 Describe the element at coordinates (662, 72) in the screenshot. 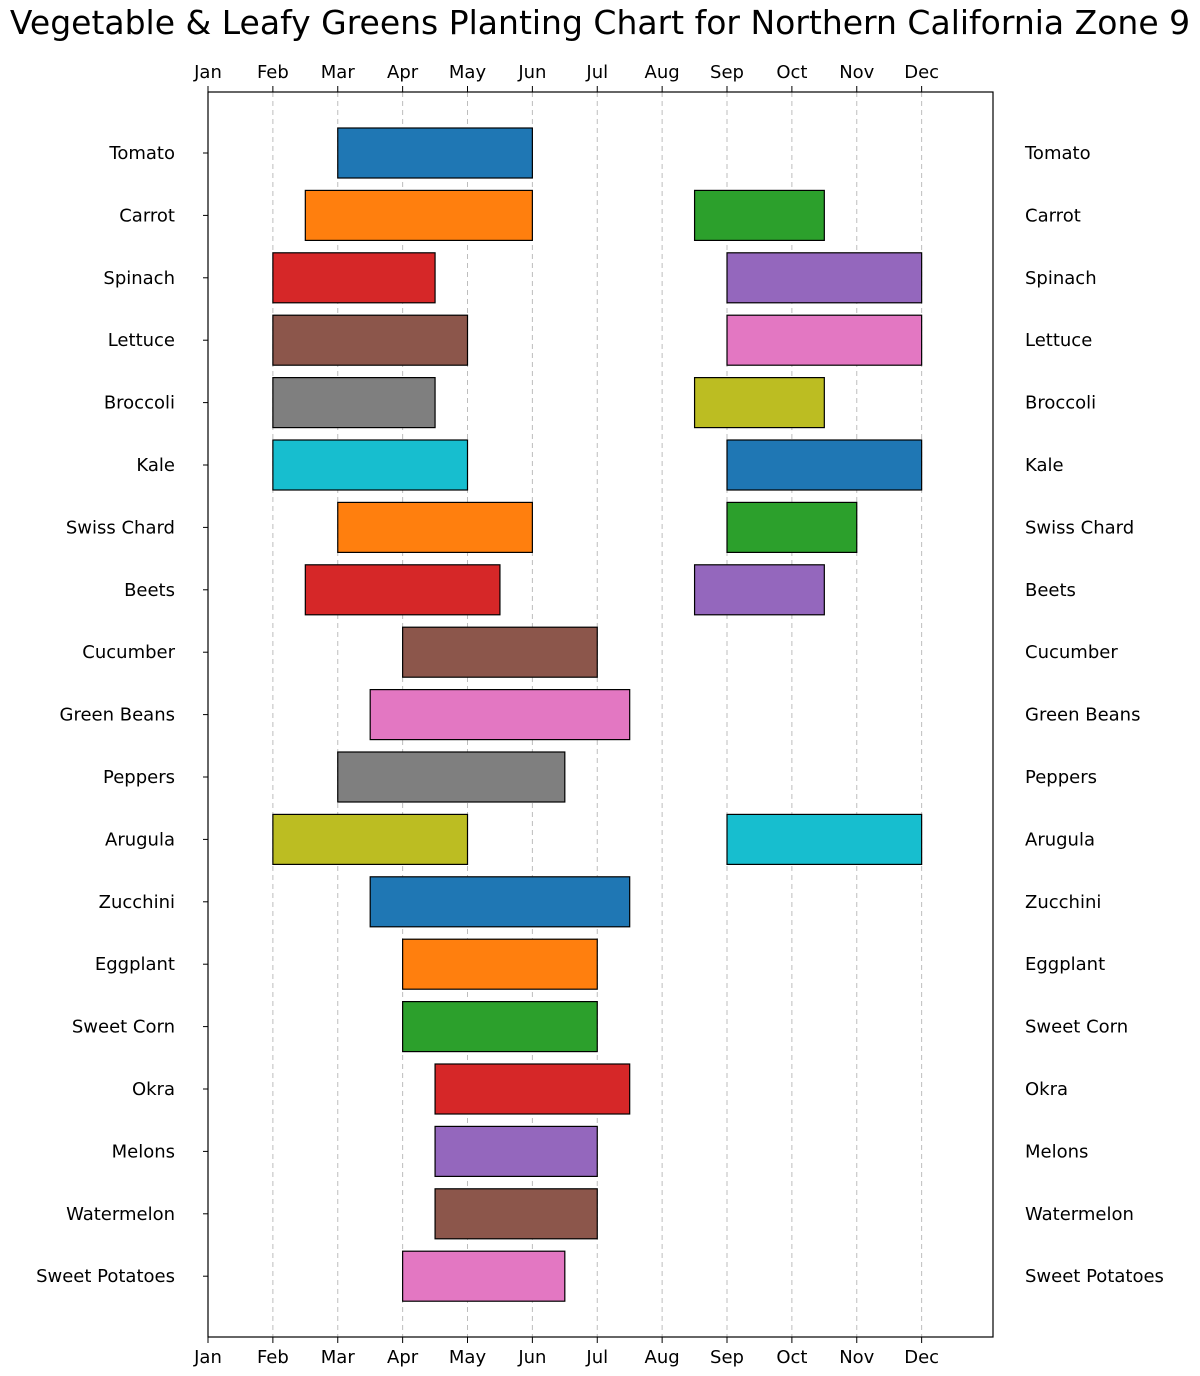

I see `tick-label-top-aug: Aug` at that location.